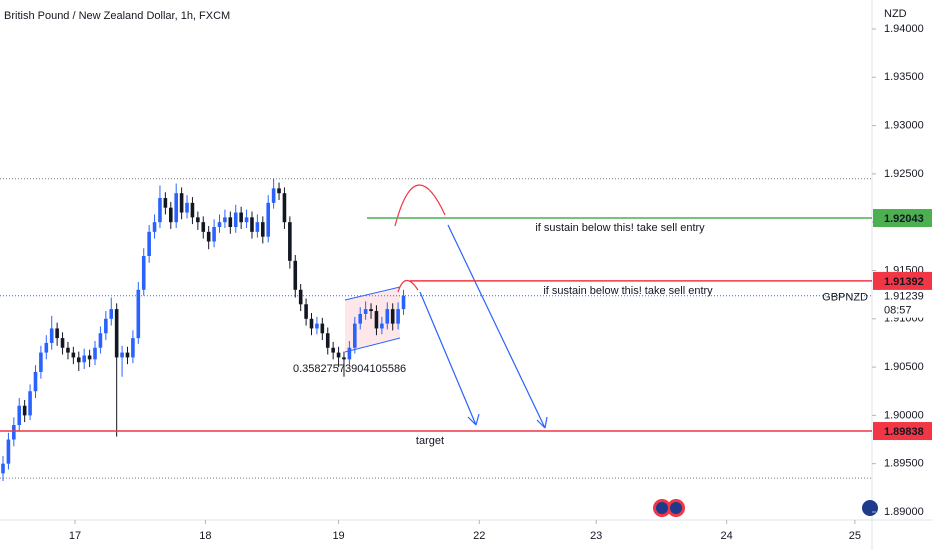 This screenshot has height=550, width=932. I want to click on y-tick-label: 1.93000, so click(904, 125).